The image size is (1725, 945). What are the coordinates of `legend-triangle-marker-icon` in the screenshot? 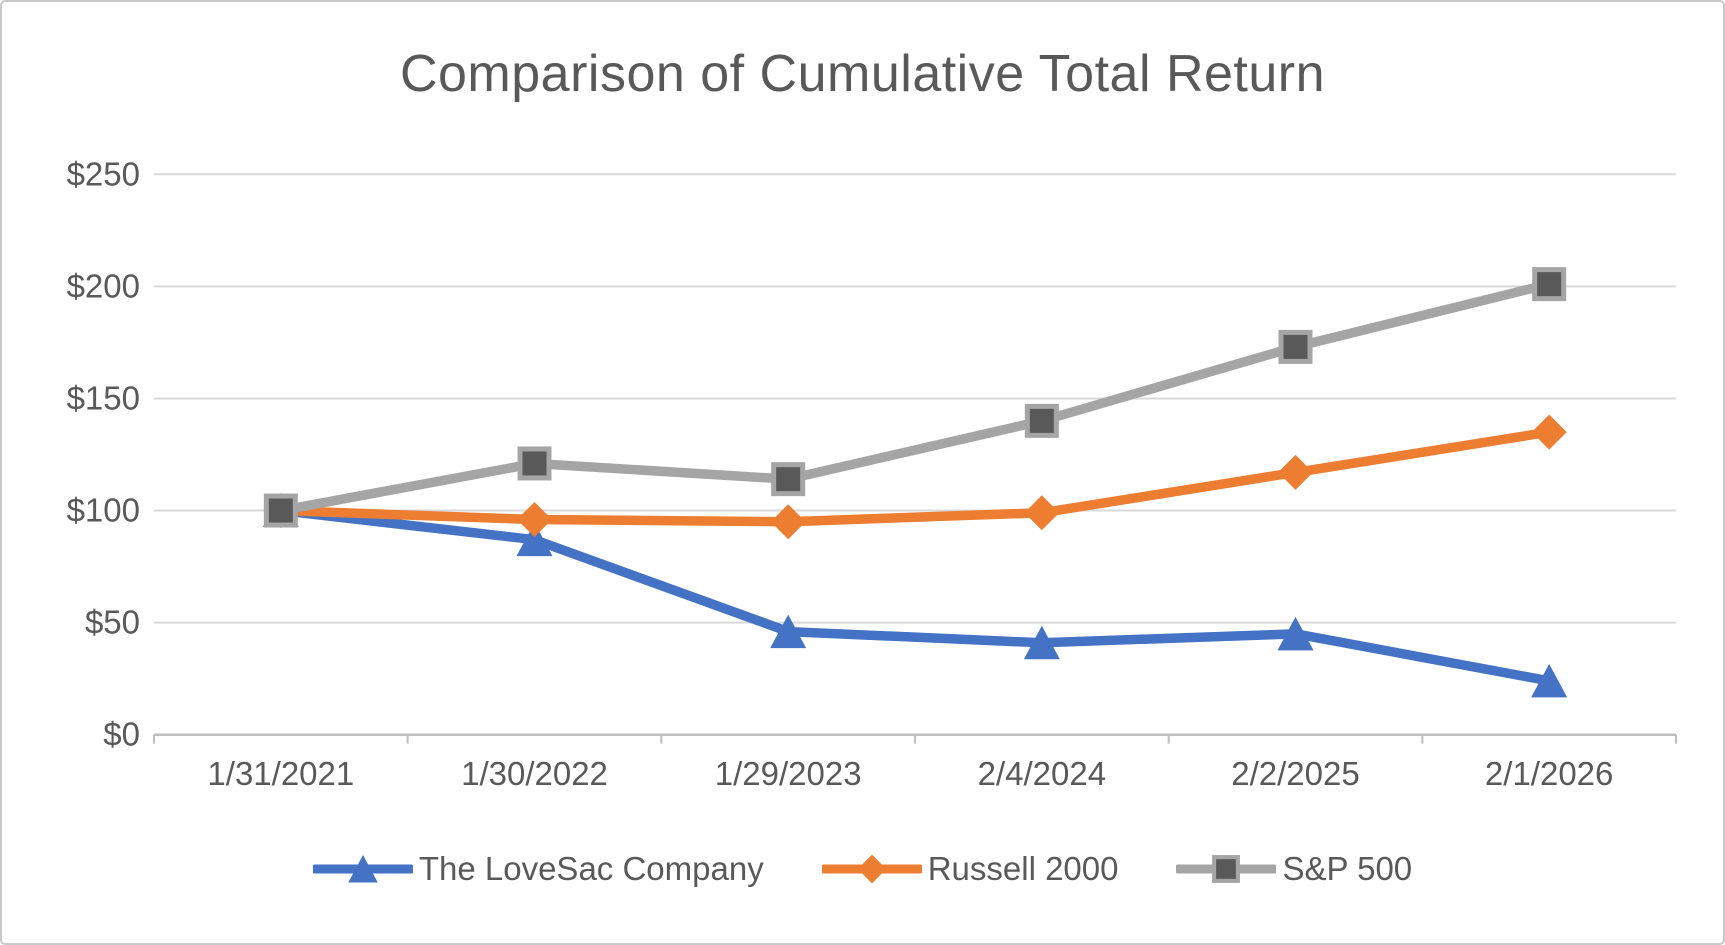 It's located at (362, 869).